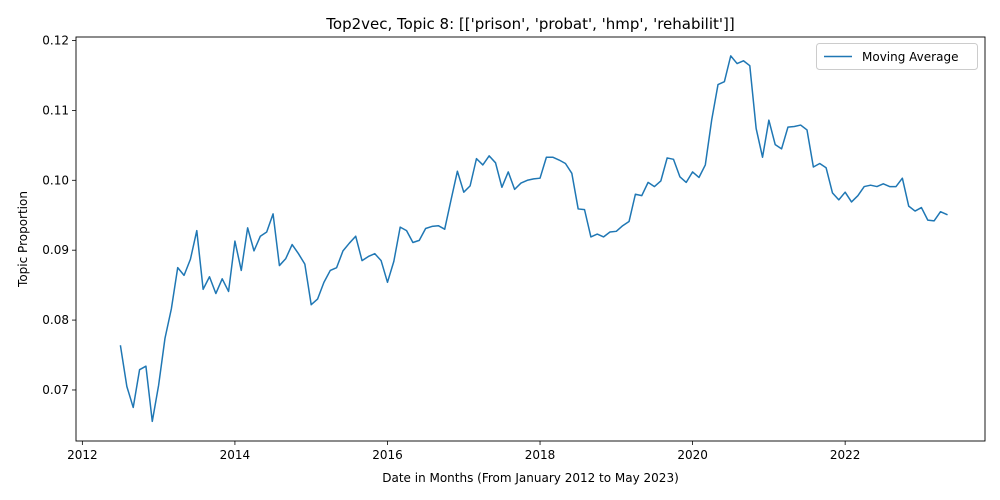  Describe the element at coordinates (55, 40) in the screenshot. I see `y-tick-label: 0.12` at that location.